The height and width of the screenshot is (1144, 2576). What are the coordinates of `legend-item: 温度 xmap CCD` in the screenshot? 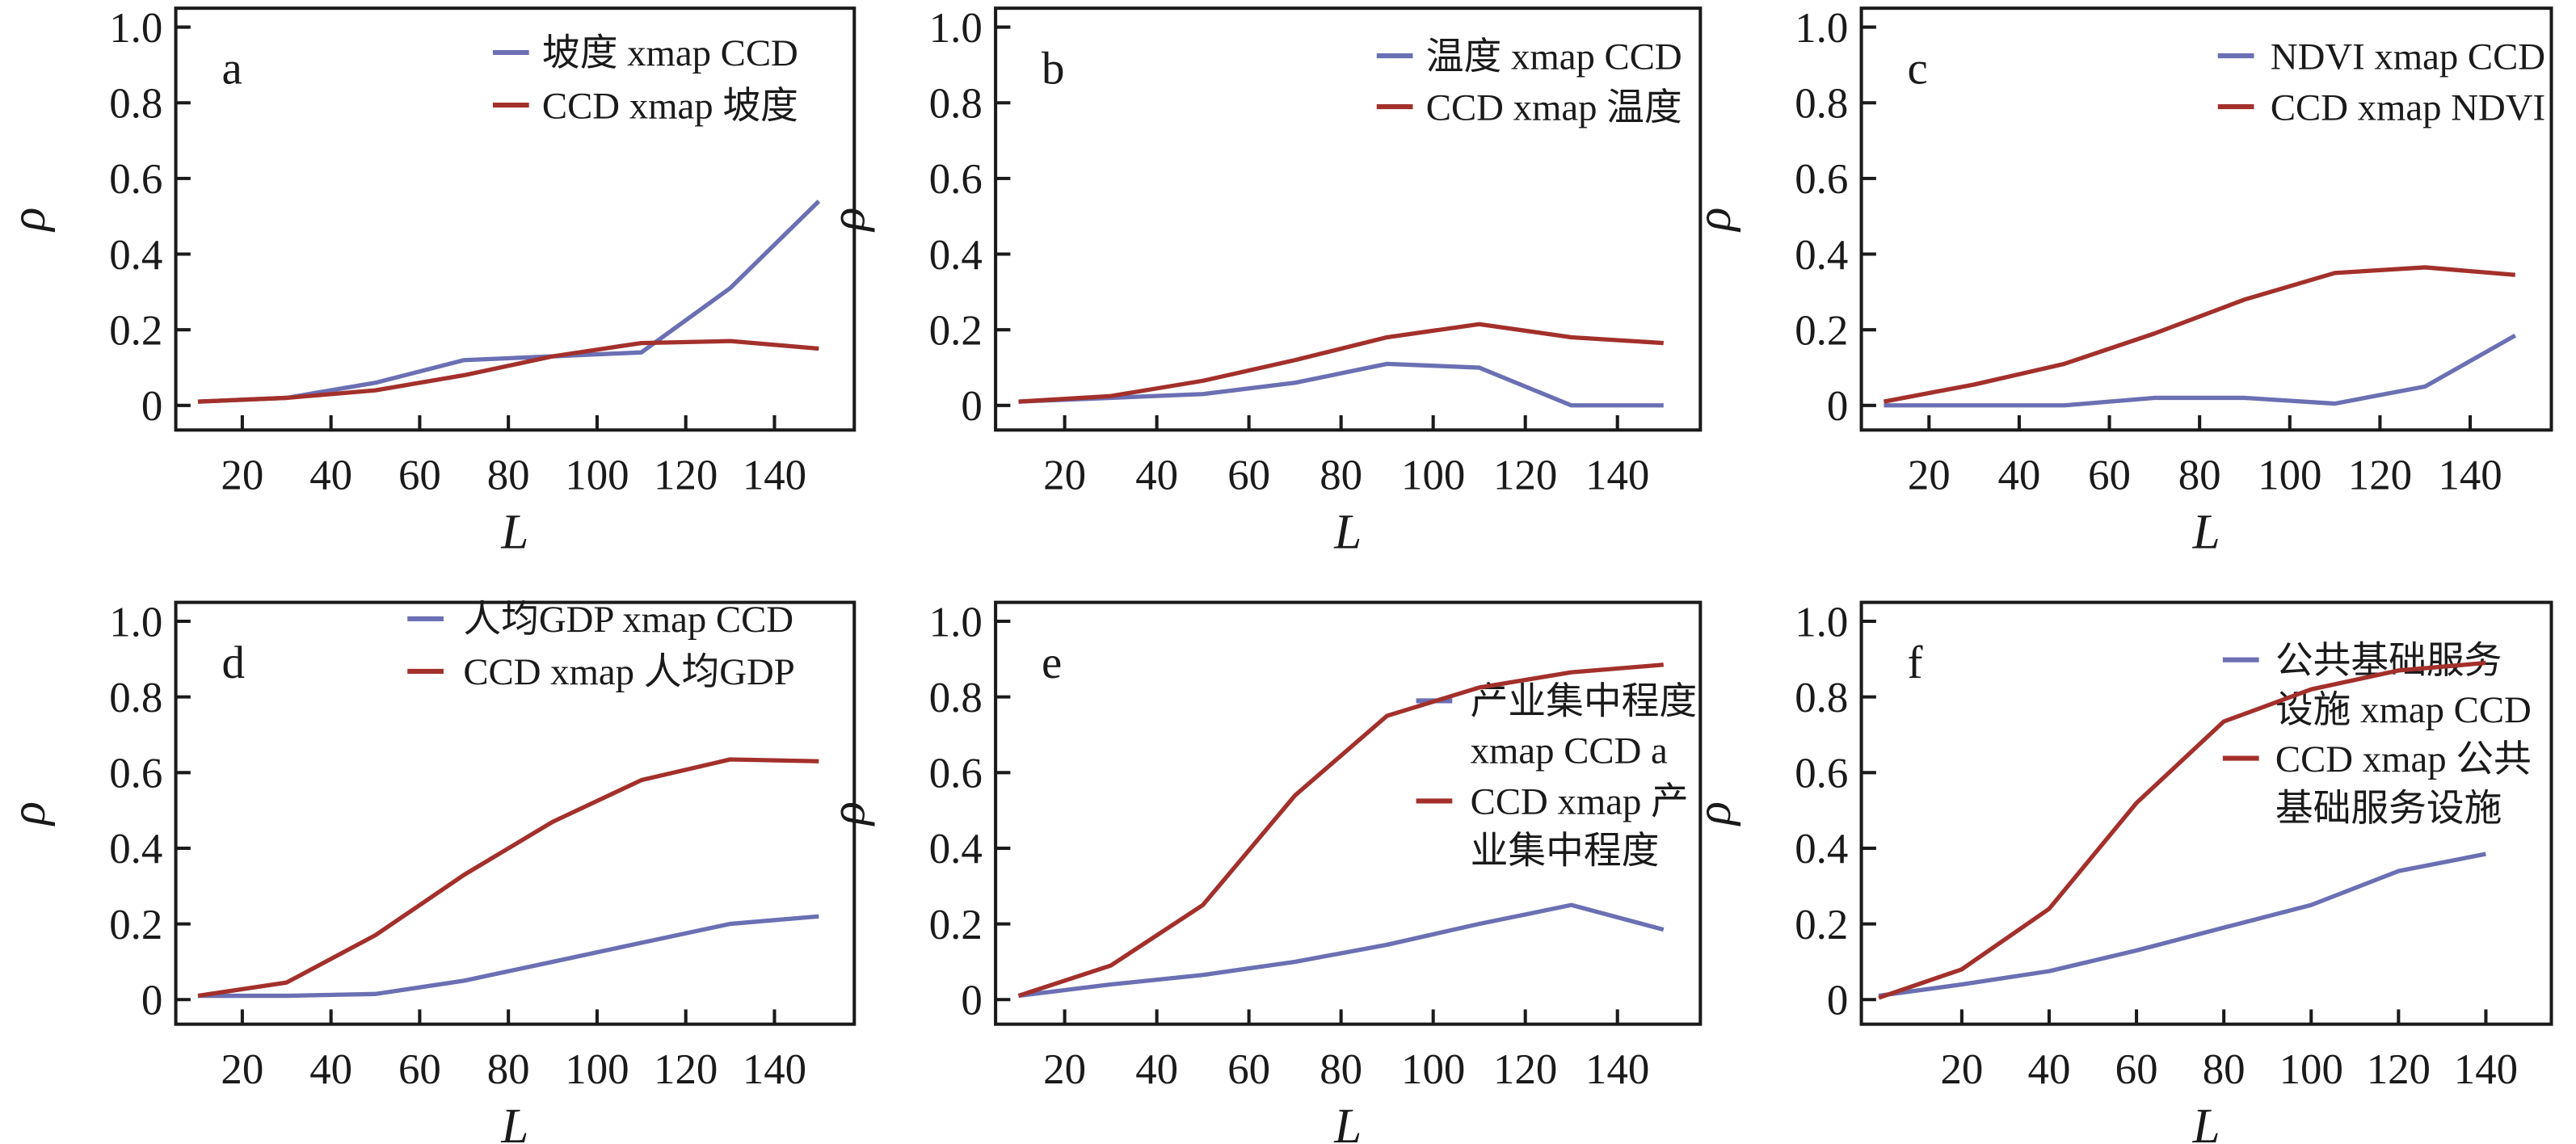 It's located at (1529, 57).